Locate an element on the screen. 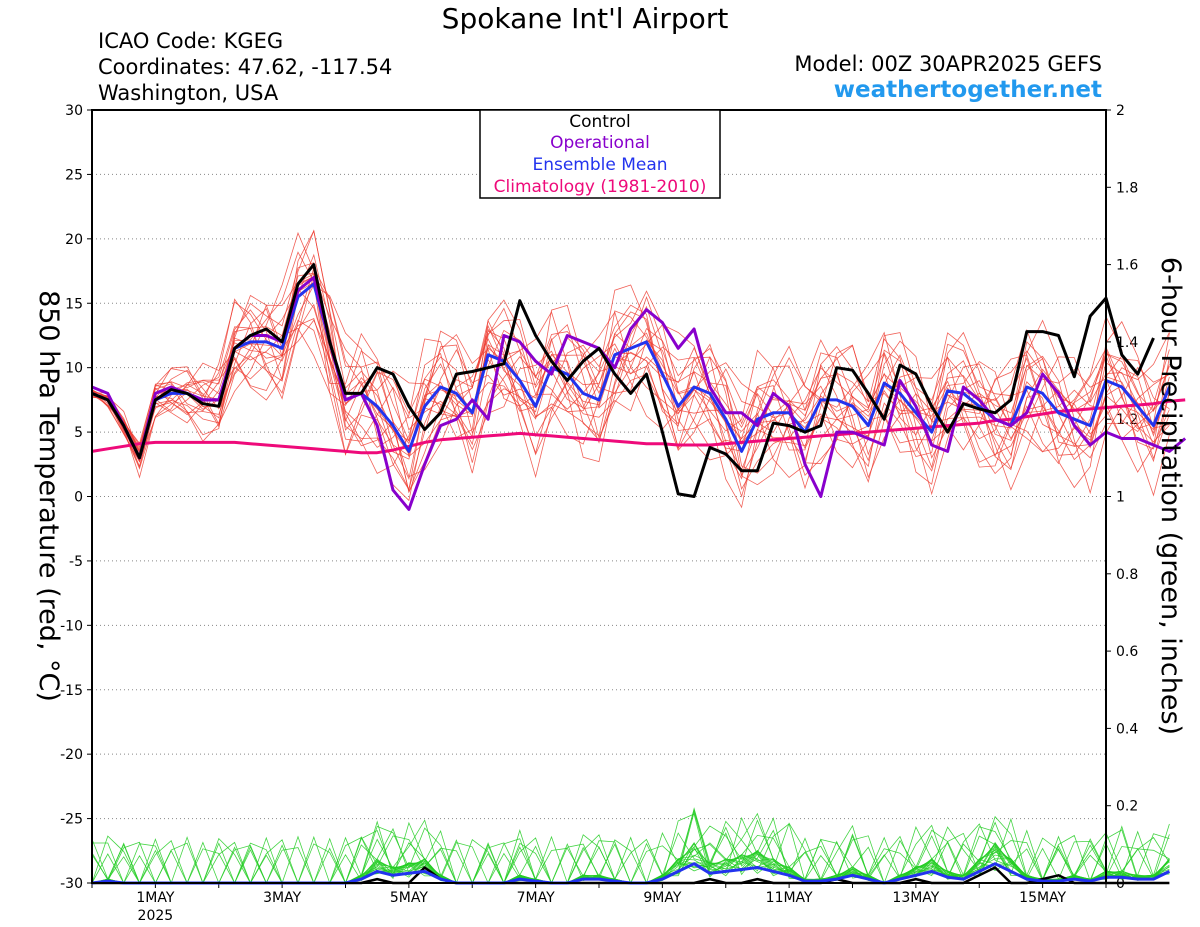  legend-ensemble-mean: Ensemble Mean is located at coordinates (599, 165).